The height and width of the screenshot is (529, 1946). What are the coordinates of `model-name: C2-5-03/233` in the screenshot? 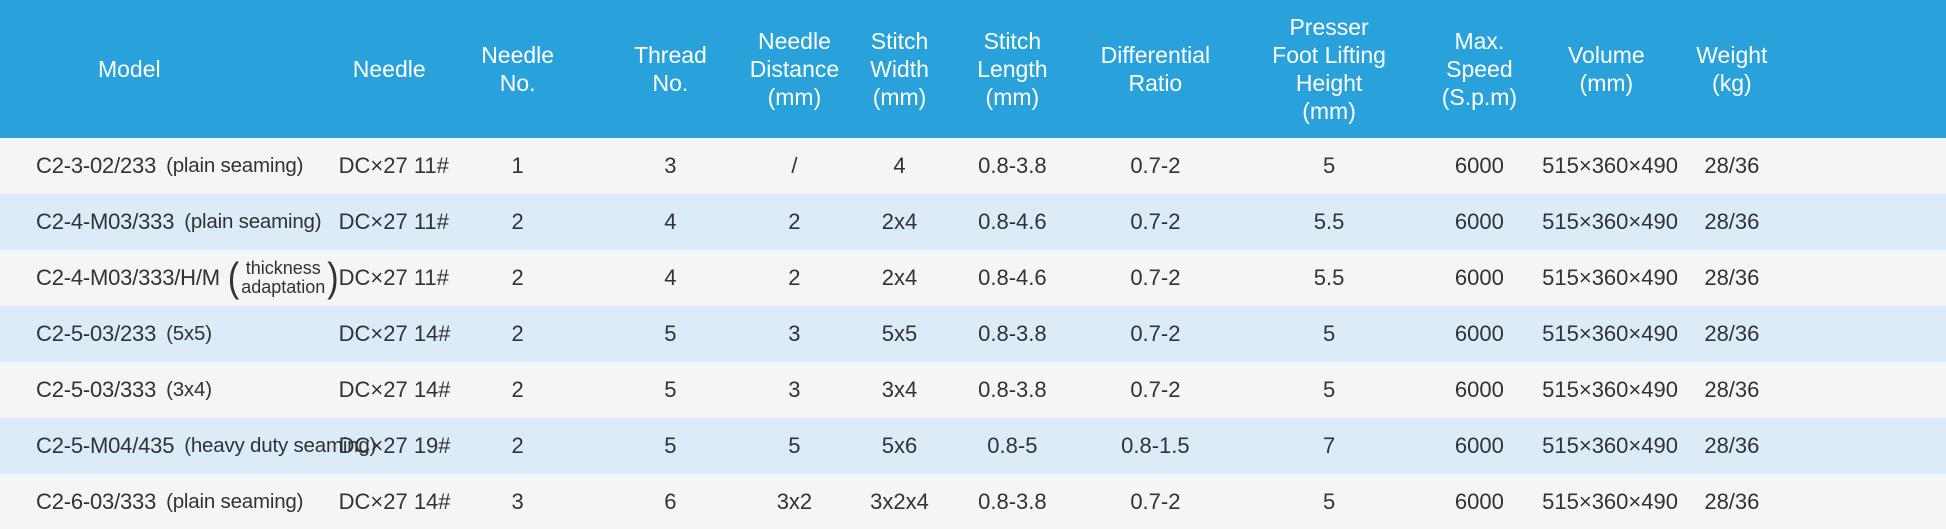 It's located at (96, 333).